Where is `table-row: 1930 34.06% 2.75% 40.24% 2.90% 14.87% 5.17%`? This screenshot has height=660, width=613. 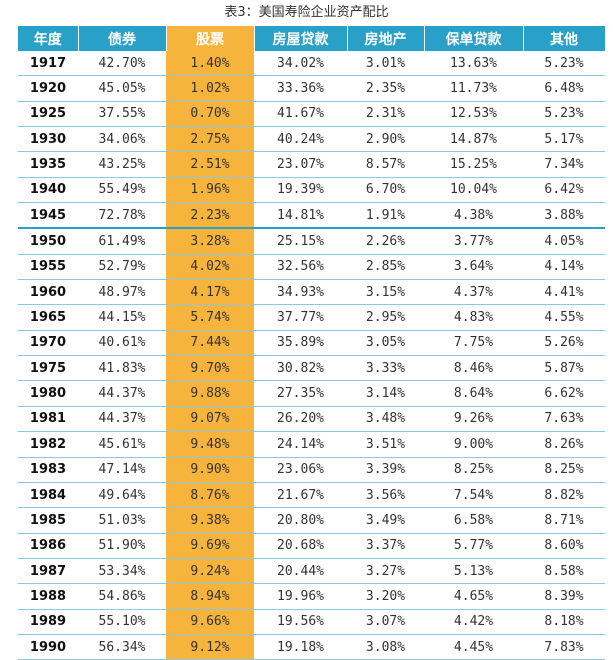
table-row: 1930 34.06% 2.75% 40.24% 2.90% 14.87% 5.17% is located at coordinates (311, 139).